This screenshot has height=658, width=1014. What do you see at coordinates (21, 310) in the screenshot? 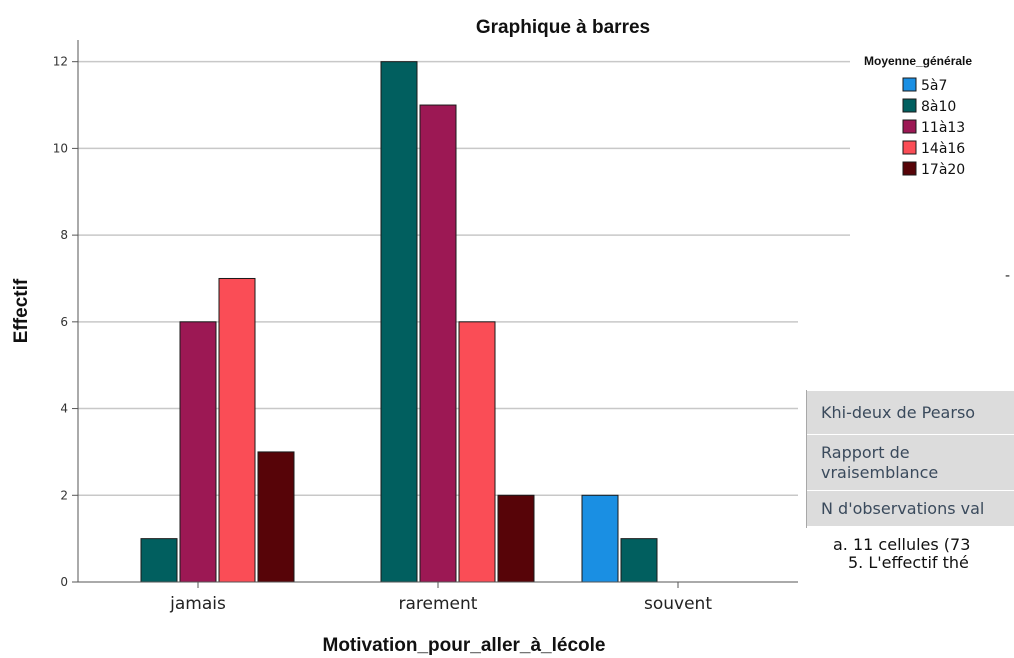
I see `y-axis-title: Effectif` at bounding box center [21, 310].